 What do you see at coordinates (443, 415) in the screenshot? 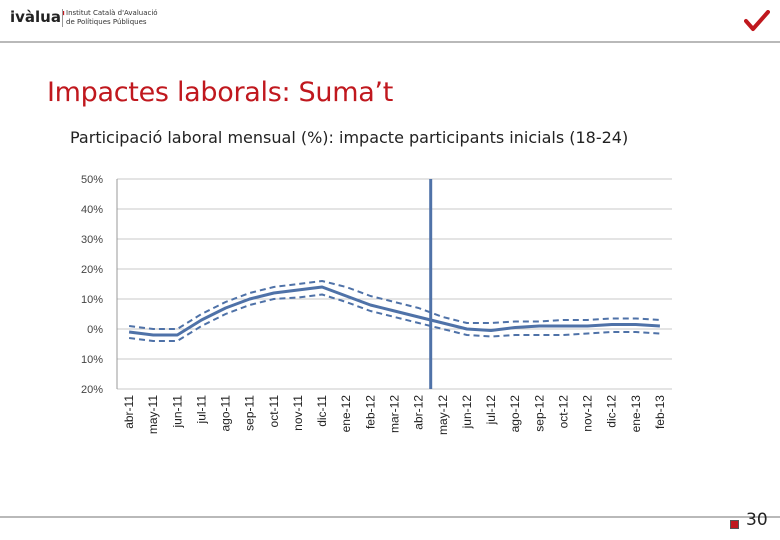
I see `x-tick-label: may-12` at bounding box center [443, 415].